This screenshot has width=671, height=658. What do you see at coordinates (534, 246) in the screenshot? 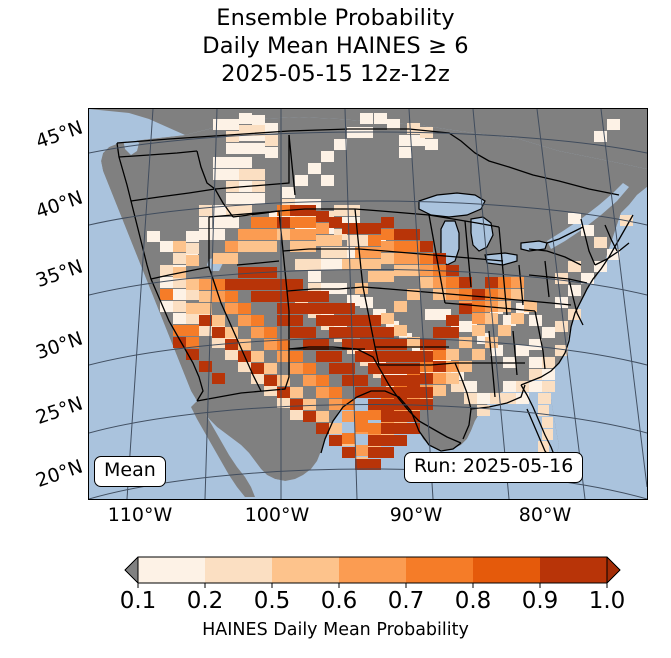
I see `lake-ontario` at bounding box center [534, 246].